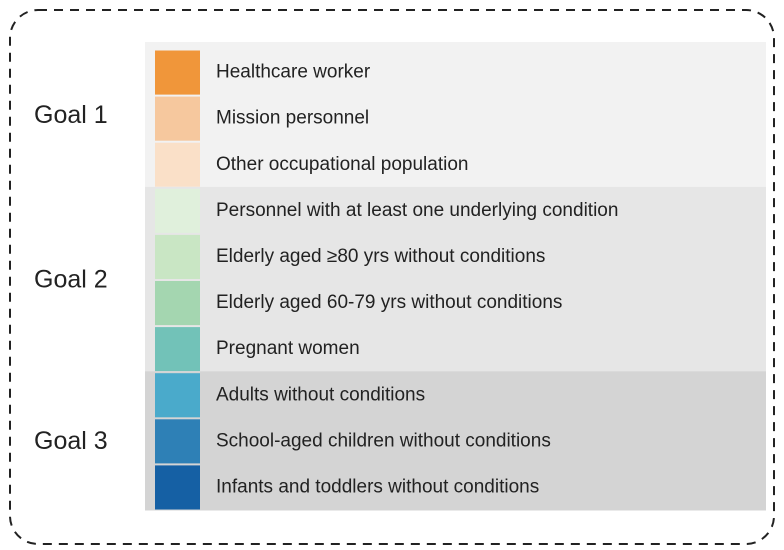 This screenshot has height=550, width=784. Describe the element at coordinates (342, 164) in the screenshot. I see `item-label: Other occupational population` at that location.